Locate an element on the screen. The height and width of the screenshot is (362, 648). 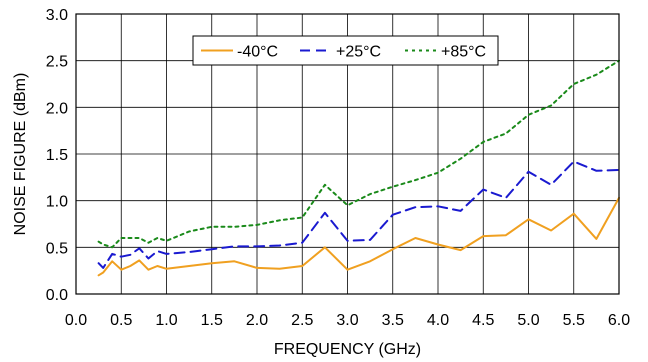
y-tick-label: 1.0 is located at coordinates (57, 202).